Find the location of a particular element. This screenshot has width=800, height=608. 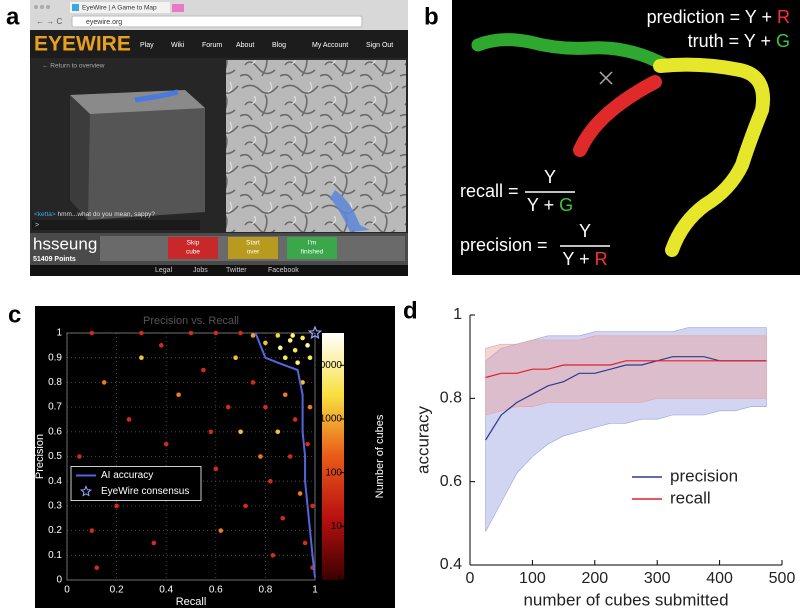

browser-tab is located at coordinates (120, 7).